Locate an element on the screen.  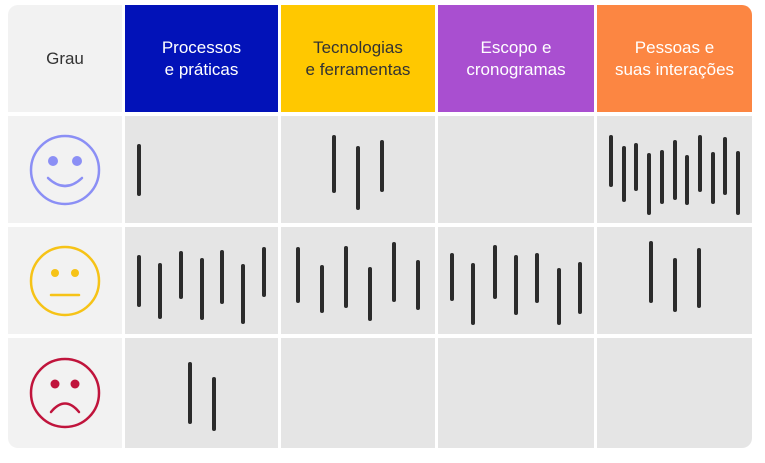
neutral-face-icon is located at coordinates (65, 280).